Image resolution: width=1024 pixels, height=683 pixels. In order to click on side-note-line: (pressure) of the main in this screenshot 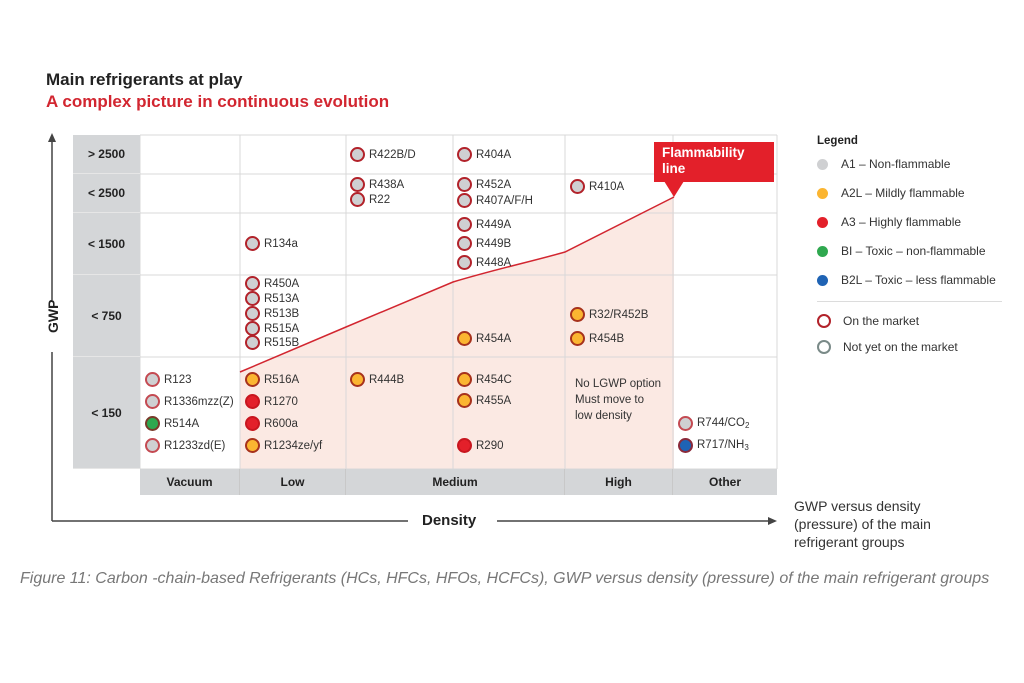, I will do `click(862, 524)`.